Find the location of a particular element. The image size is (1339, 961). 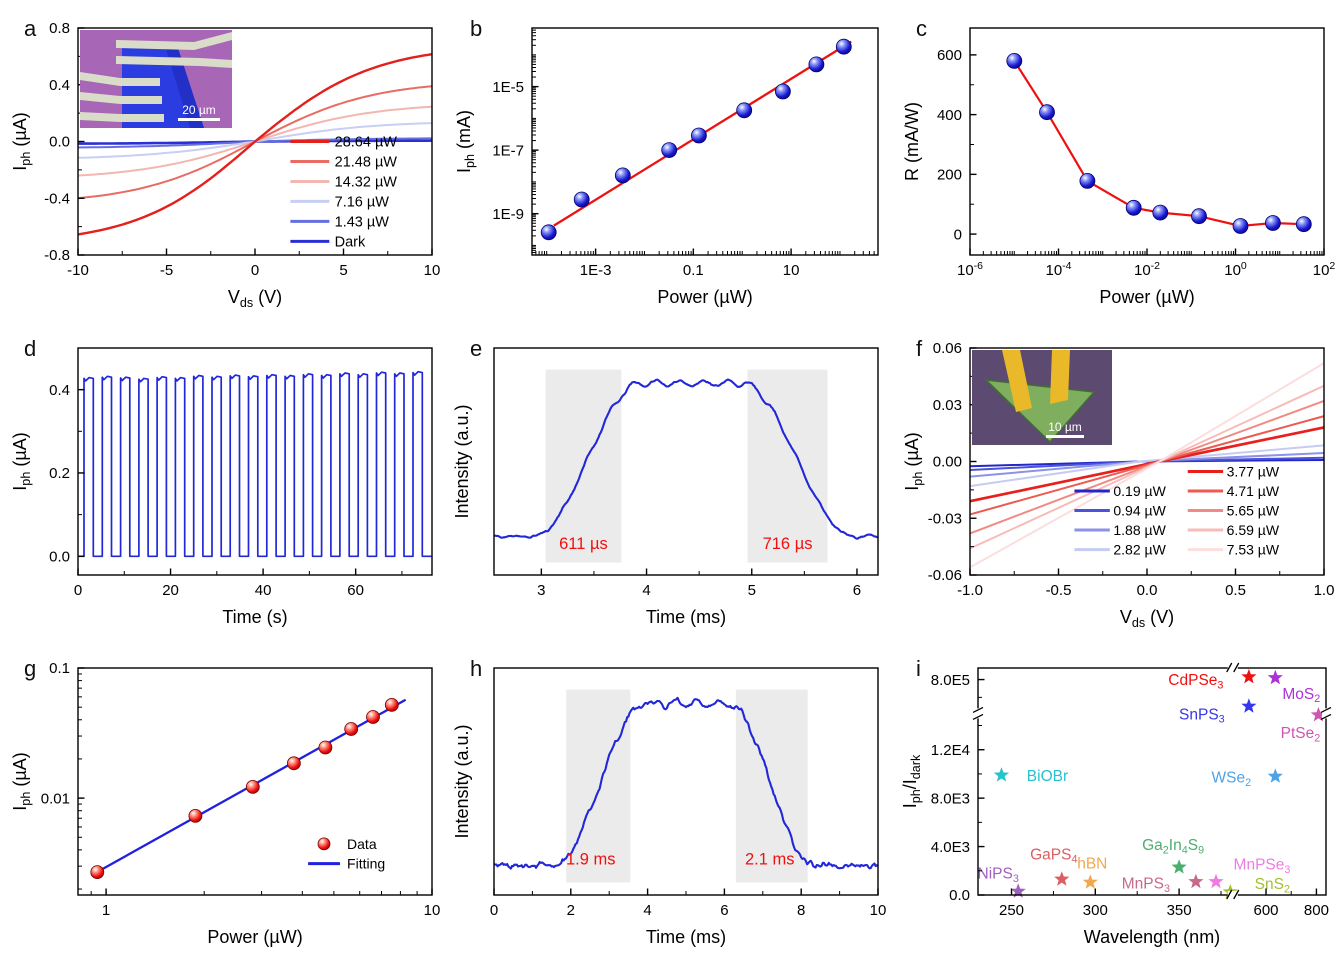

svg-text: 8.0E5 is located at coordinates (950, 680).